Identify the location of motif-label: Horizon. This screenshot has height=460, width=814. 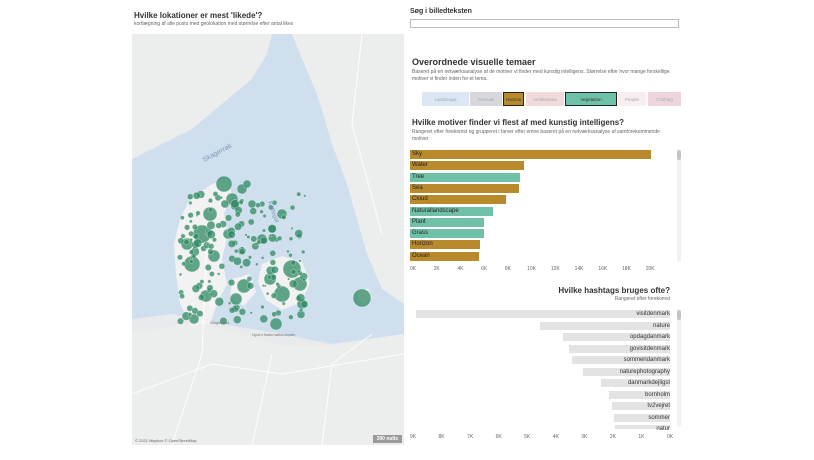
(422, 244).